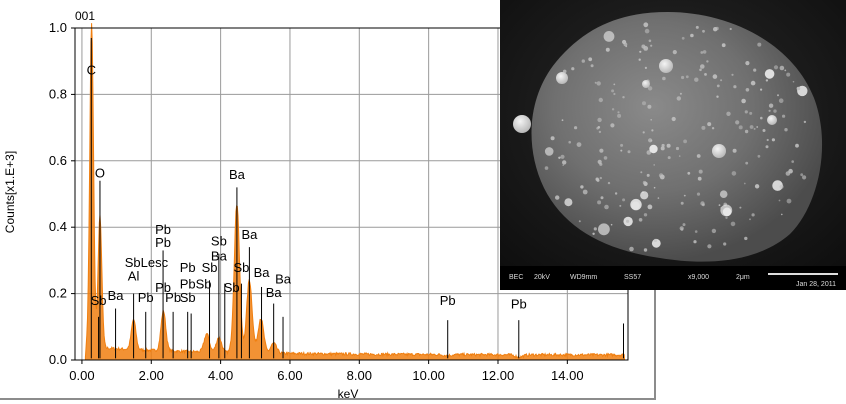 This screenshot has width=846, height=404. I want to click on element-label: Al, so click(134, 275).